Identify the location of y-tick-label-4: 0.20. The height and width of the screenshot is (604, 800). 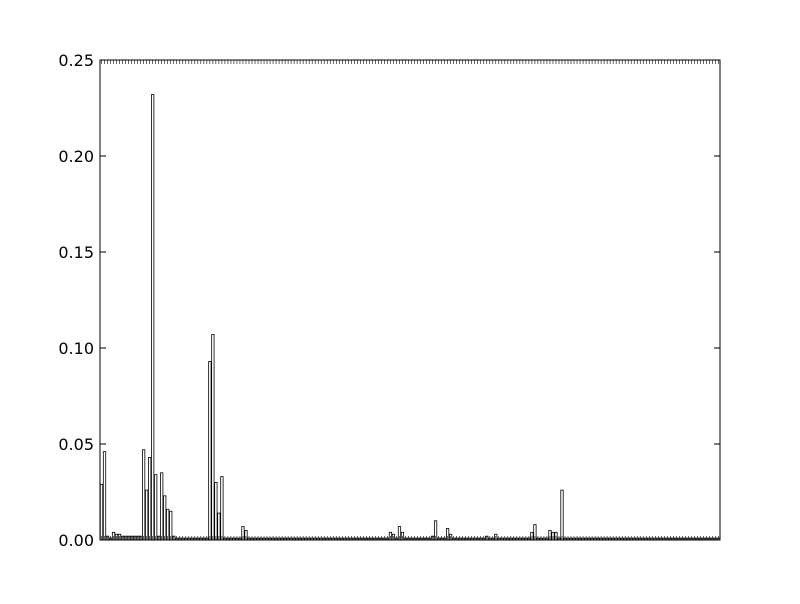
(76, 156).